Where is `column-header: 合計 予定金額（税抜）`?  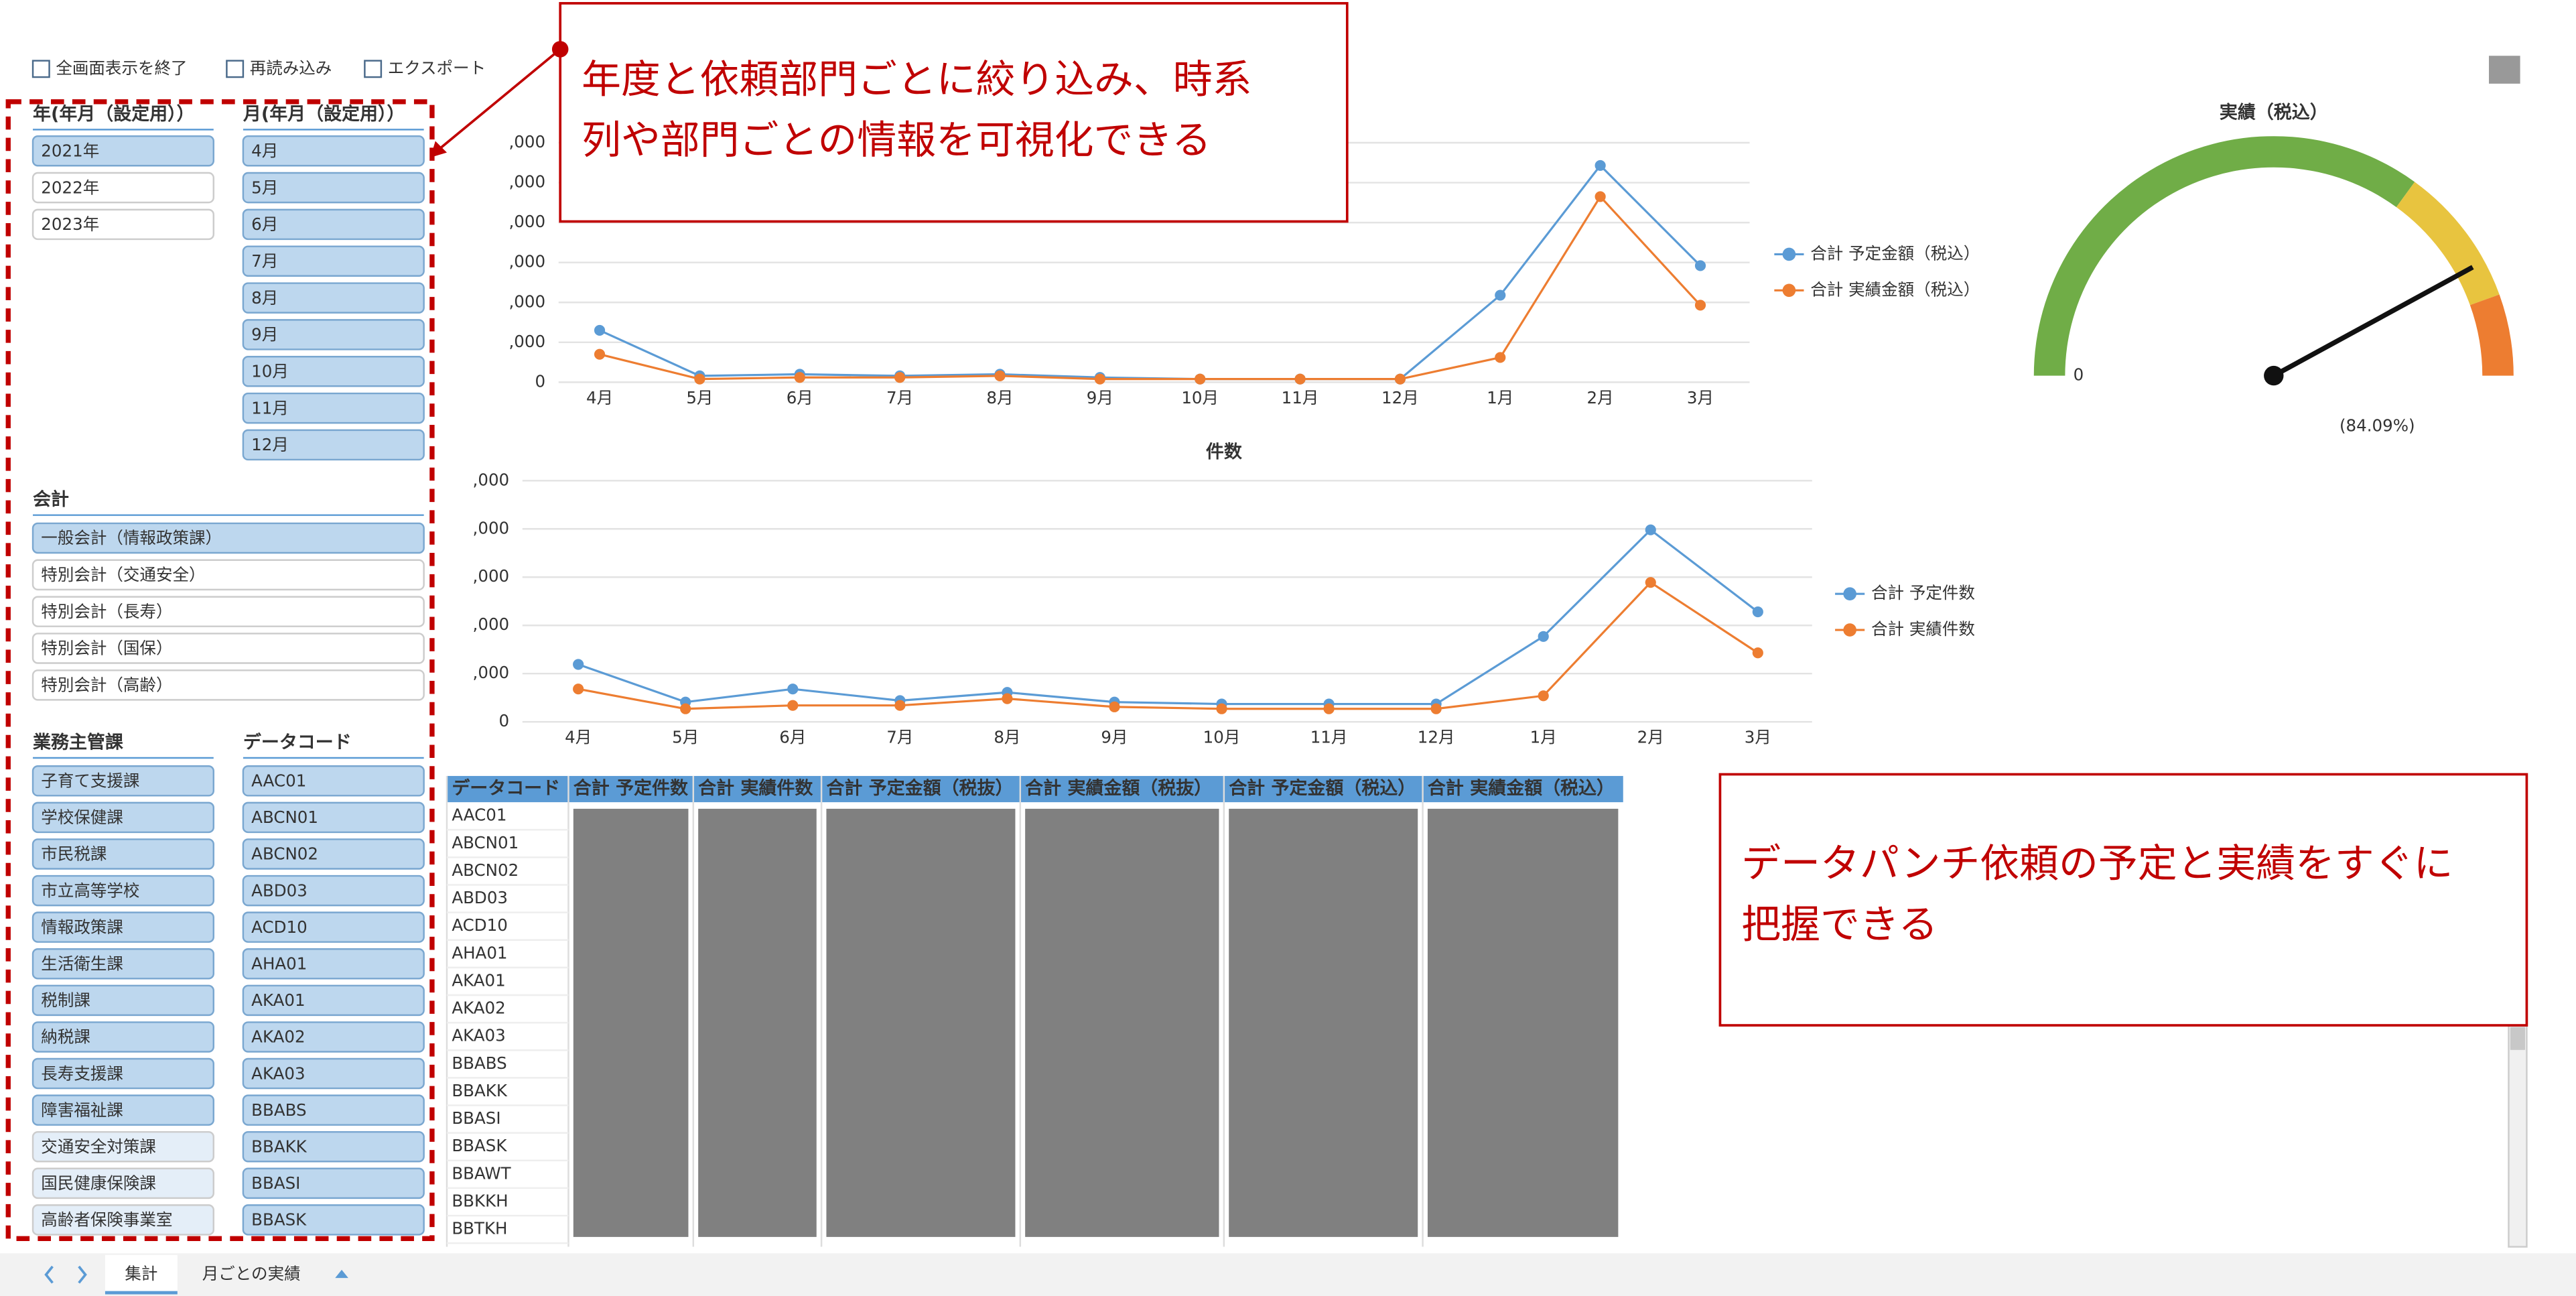 column-header: 合計 予定金額（税抜） is located at coordinates (920, 788).